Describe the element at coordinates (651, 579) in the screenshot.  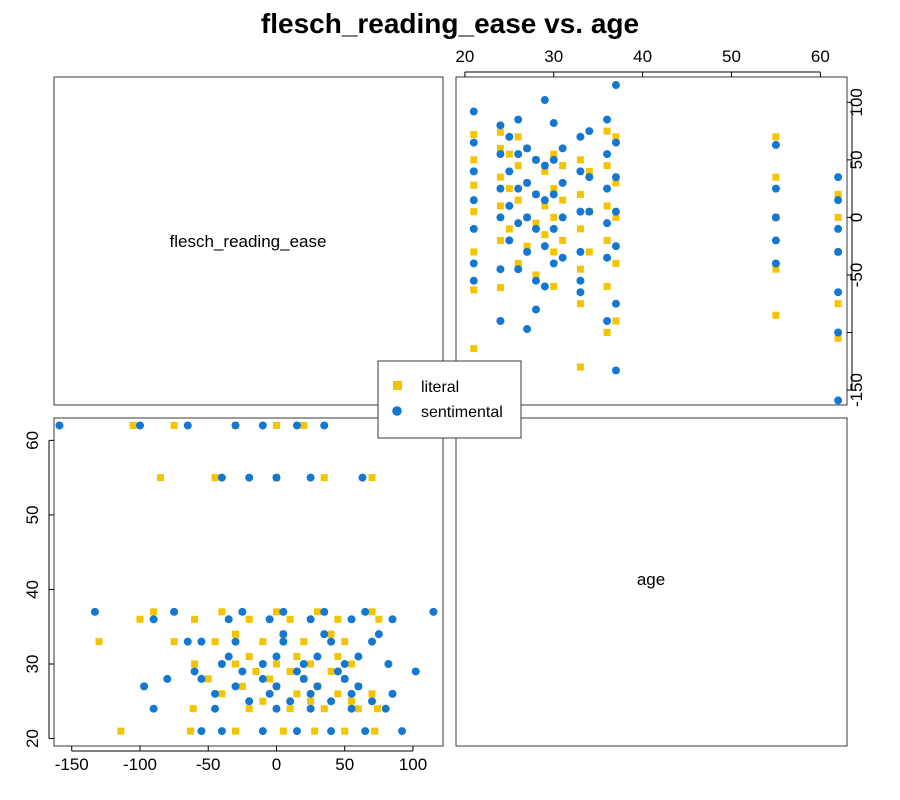
I see `diagonal-label-age: age` at that location.